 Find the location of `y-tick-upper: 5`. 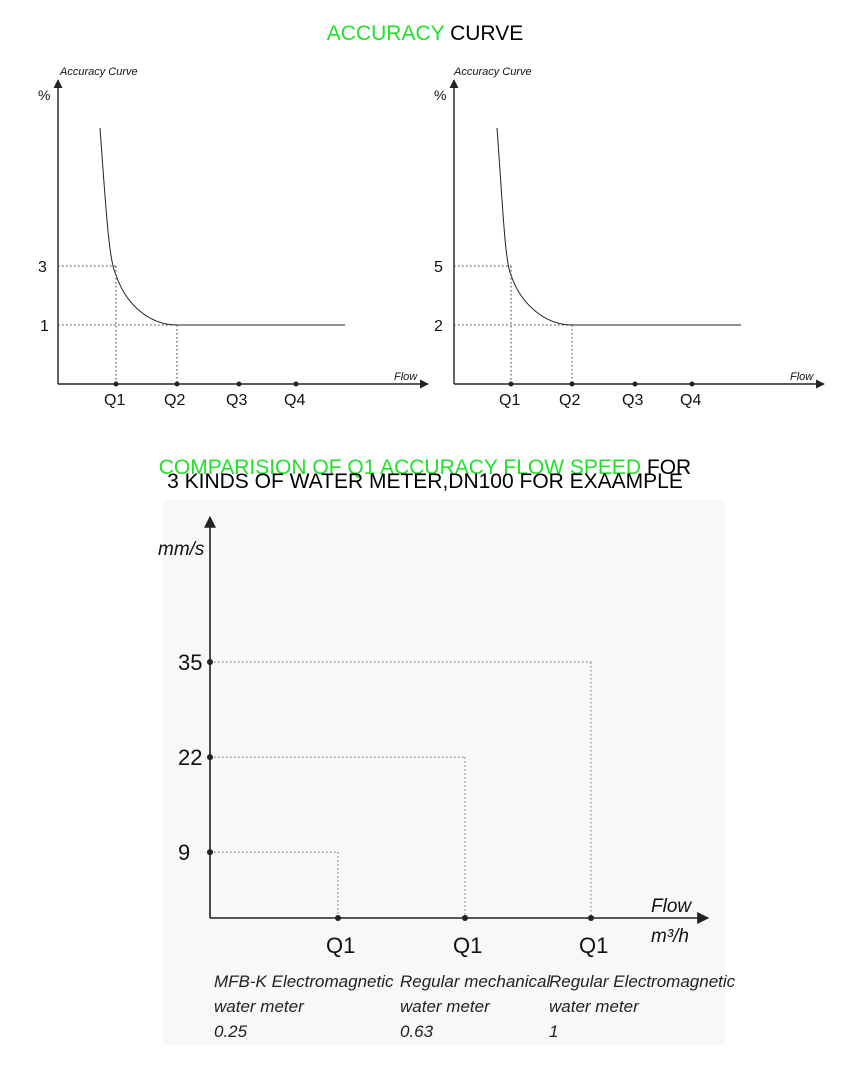

y-tick-upper: 5 is located at coordinates (438, 267).